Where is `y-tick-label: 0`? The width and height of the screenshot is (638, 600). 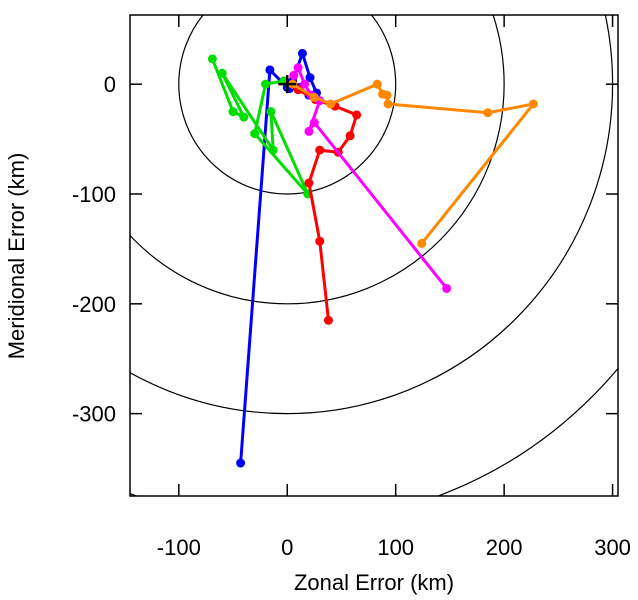 y-tick-label: 0 is located at coordinates (110, 84).